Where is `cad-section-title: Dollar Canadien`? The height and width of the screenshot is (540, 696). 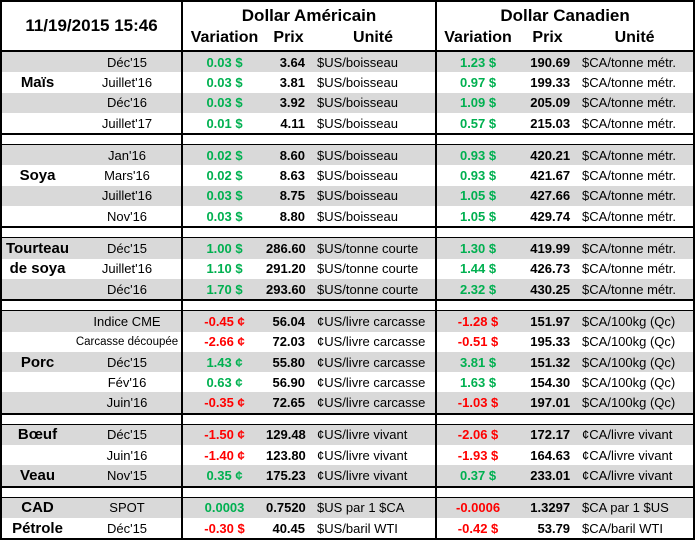
cad-section-title: Dollar Canadien is located at coordinates (565, 15).